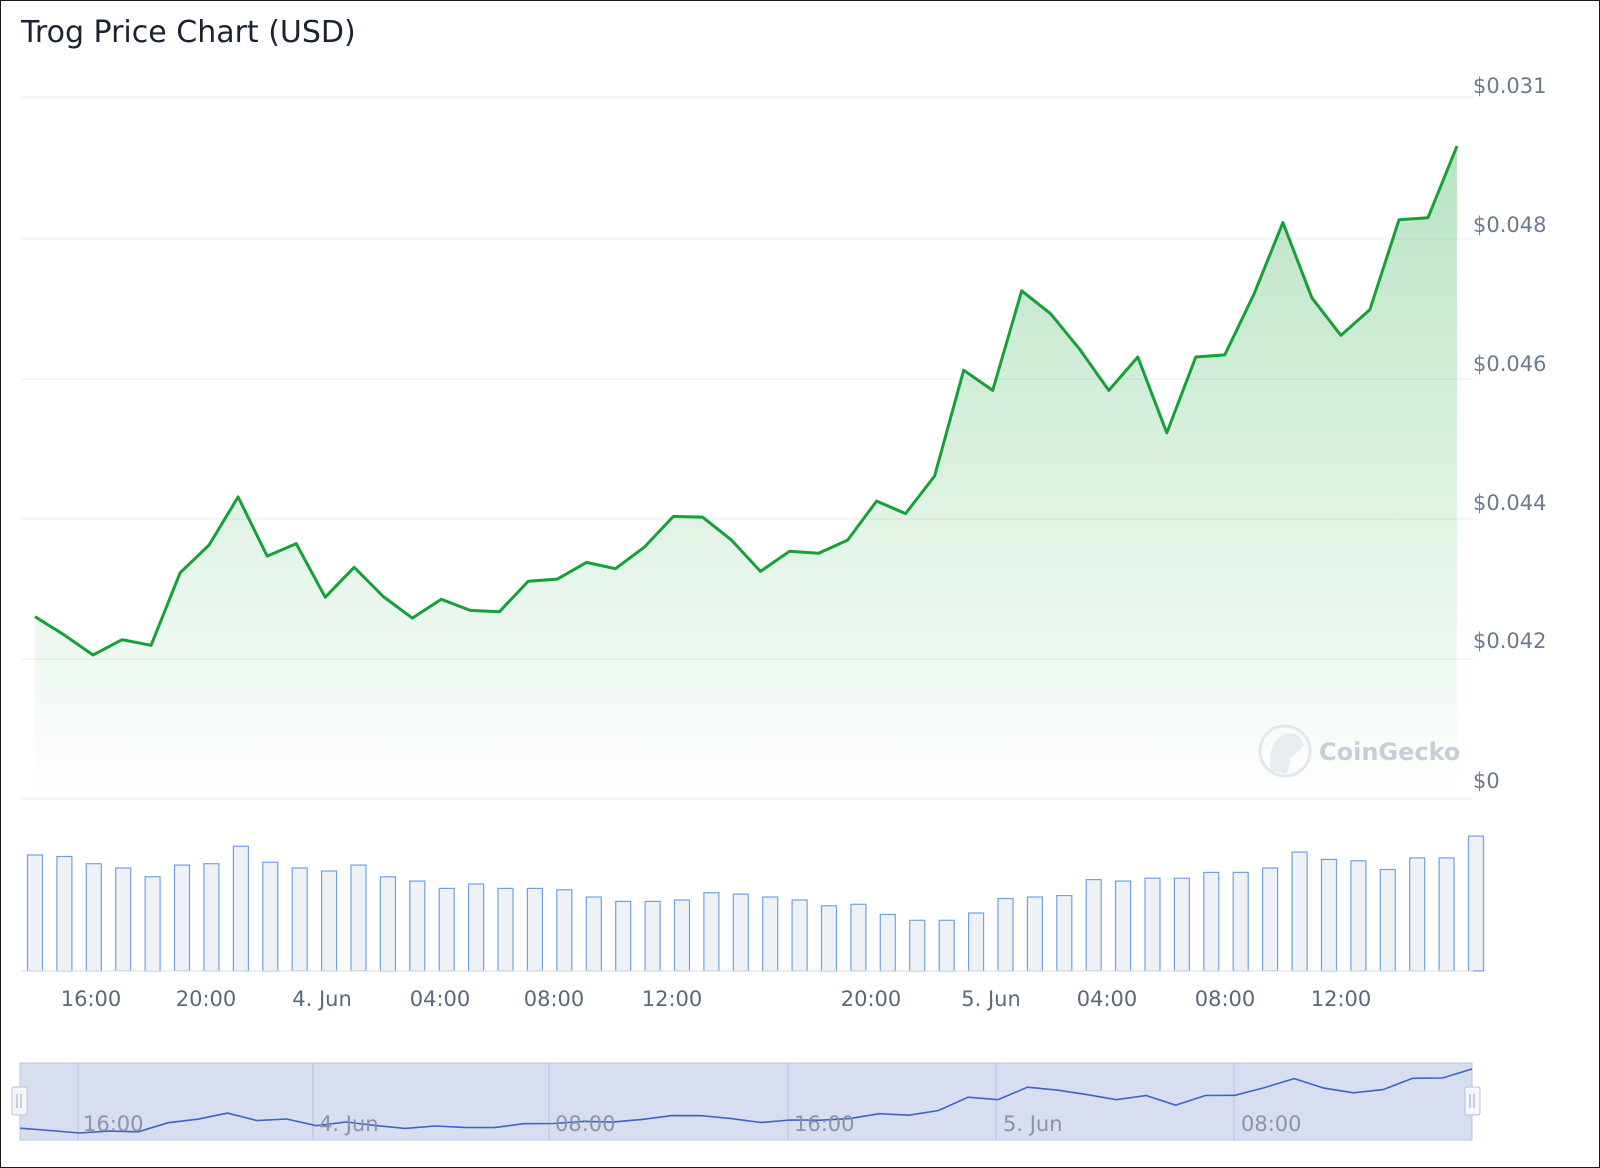 The image size is (1600, 1168). Describe the element at coordinates (19, 1101) in the screenshot. I see `navigator-left-handle` at that location.